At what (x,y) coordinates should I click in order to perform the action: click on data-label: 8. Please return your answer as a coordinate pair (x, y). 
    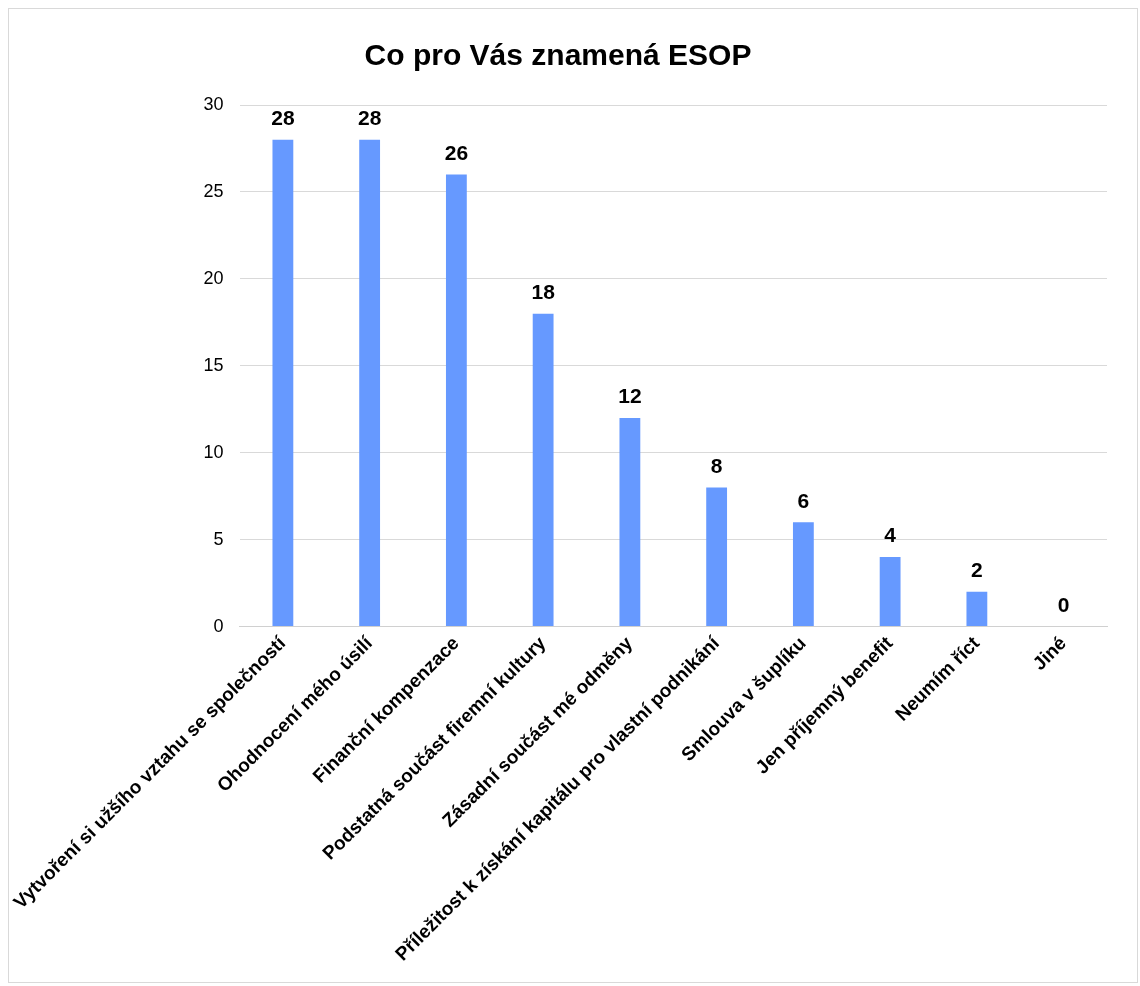
    Looking at the image, I should click on (716, 465).